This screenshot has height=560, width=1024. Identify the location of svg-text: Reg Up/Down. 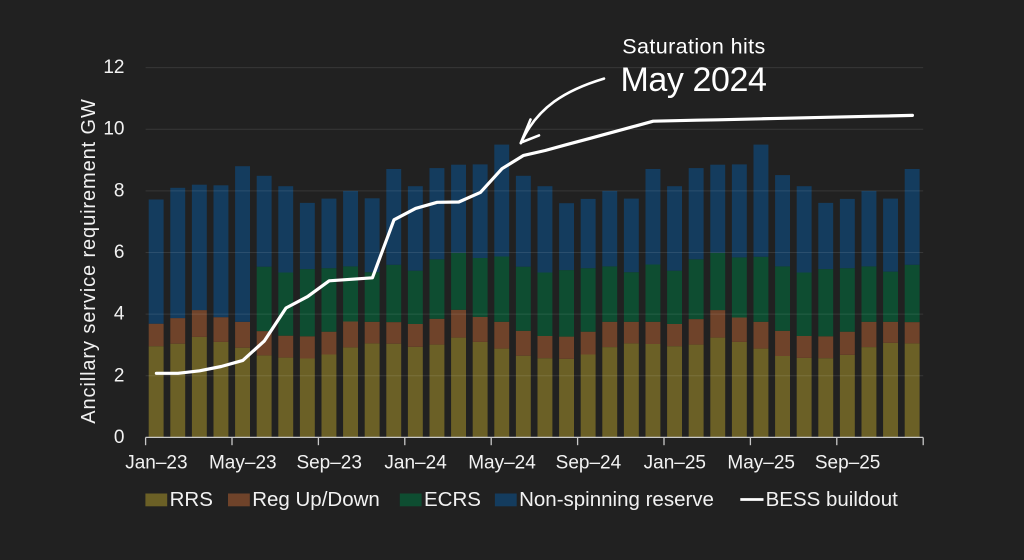
(316, 499).